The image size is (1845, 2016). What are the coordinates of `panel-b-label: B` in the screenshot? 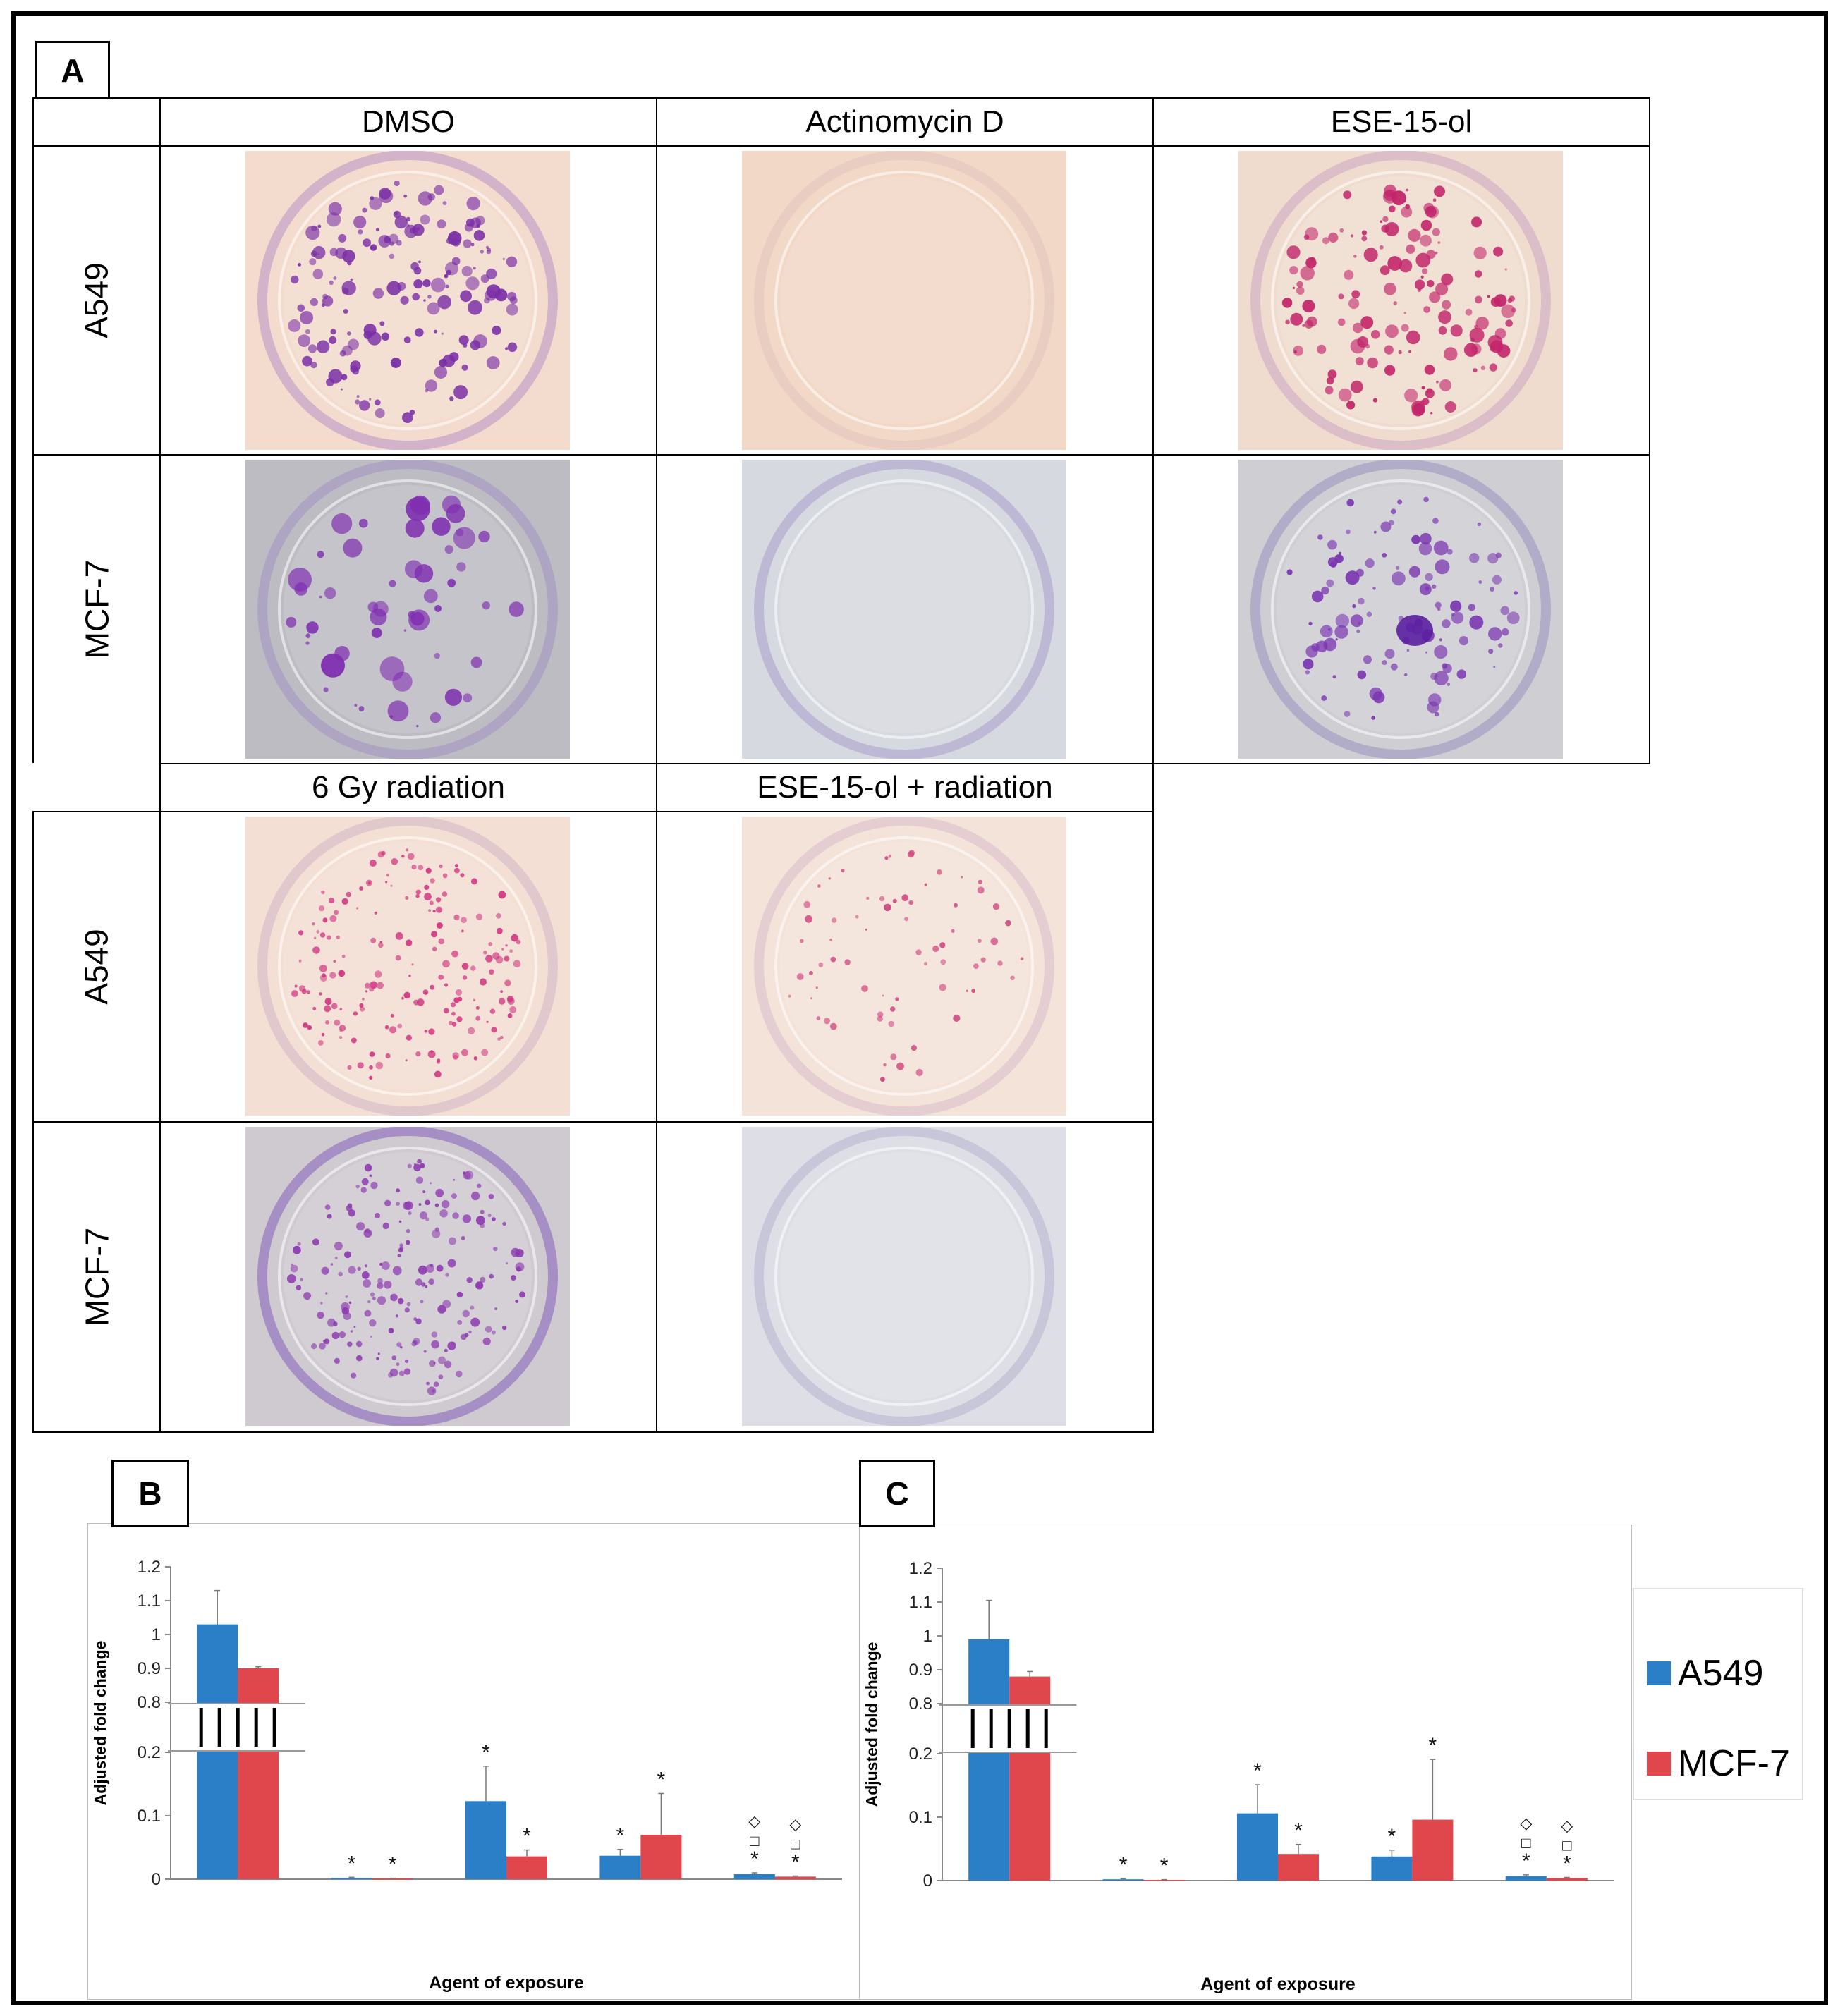 It's located at (150, 1493).